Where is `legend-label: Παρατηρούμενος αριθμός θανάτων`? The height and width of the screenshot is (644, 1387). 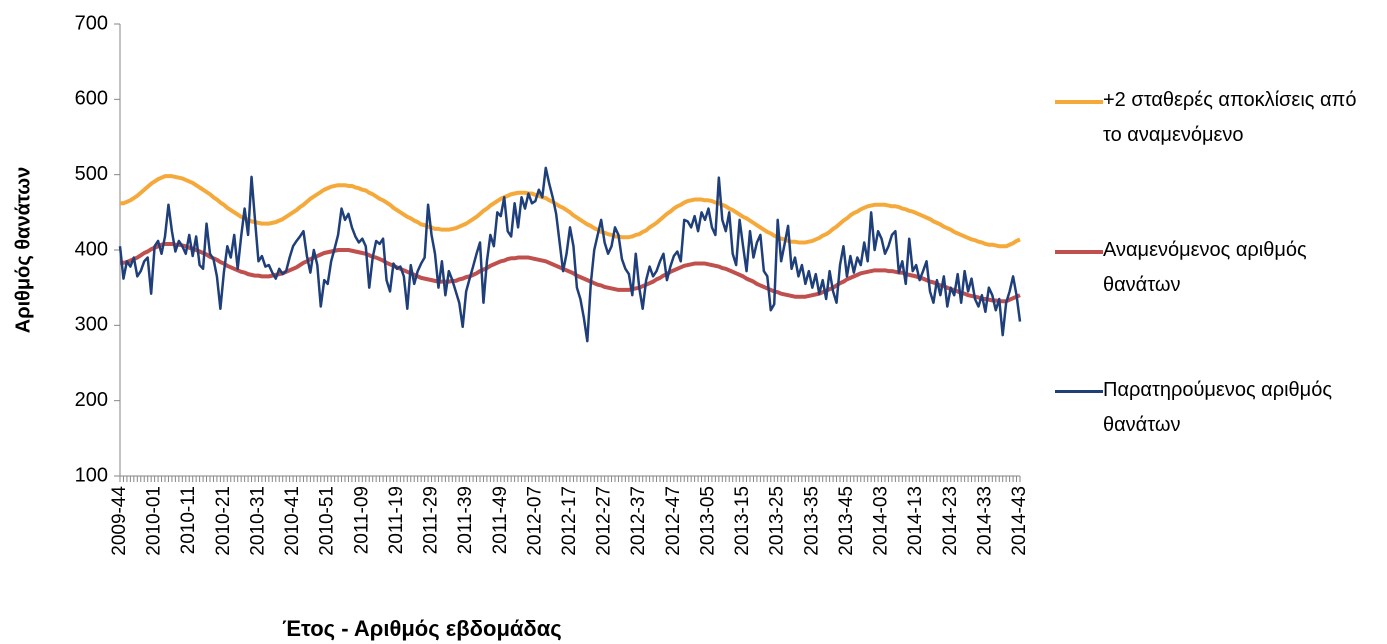 legend-label: Παρατηρούμενος αριθμός θανάτων is located at coordinates (1217, 407).